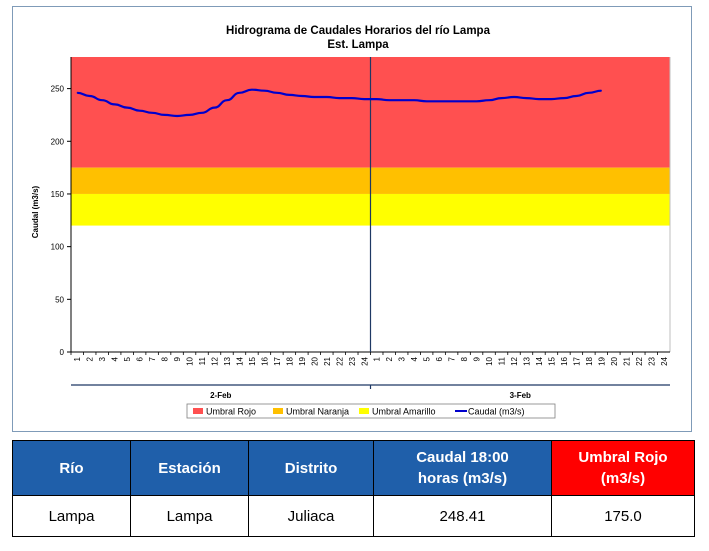 This screenshot has width=709, height=551. Describe the element at coordinates (439, 358) in the screenshot. I see `x-tick-label: 6` at that location.